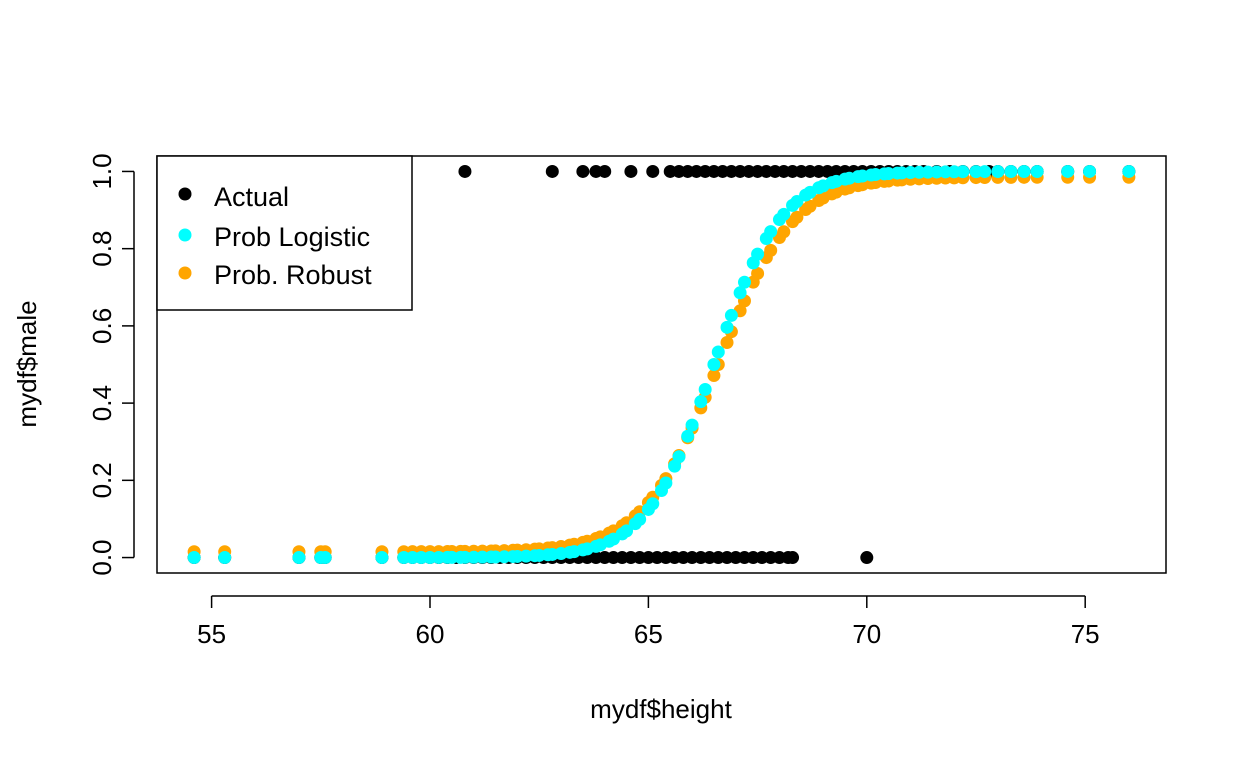 The image size is (1248, 768). Describe the element at coordinates (211, 634) in the screenshot. I see `x-tick-label: 55` at that location.